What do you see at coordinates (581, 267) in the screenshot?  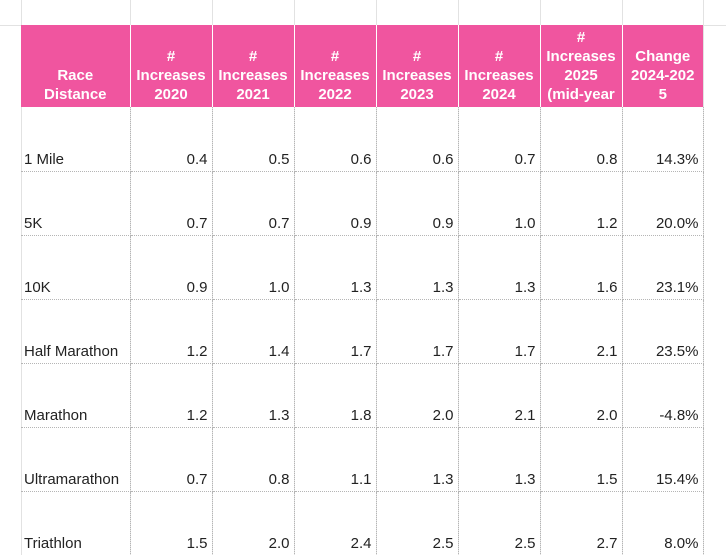 I see `table-cell: 1.6` at bounding box center [581, 267].